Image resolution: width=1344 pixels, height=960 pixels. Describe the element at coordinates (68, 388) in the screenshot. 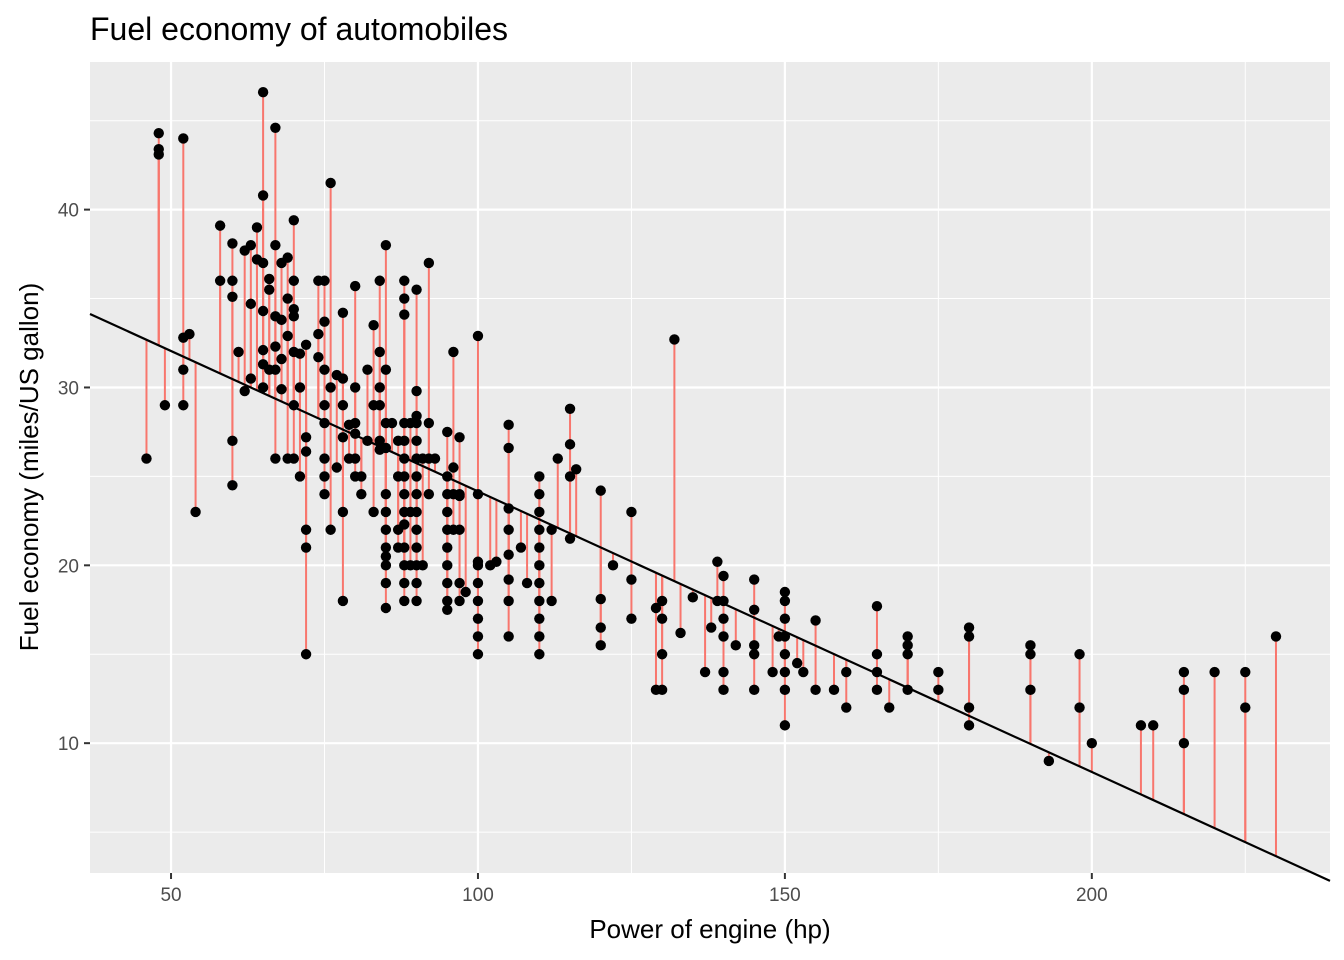

I see `y-tick-label: 30` at that location.